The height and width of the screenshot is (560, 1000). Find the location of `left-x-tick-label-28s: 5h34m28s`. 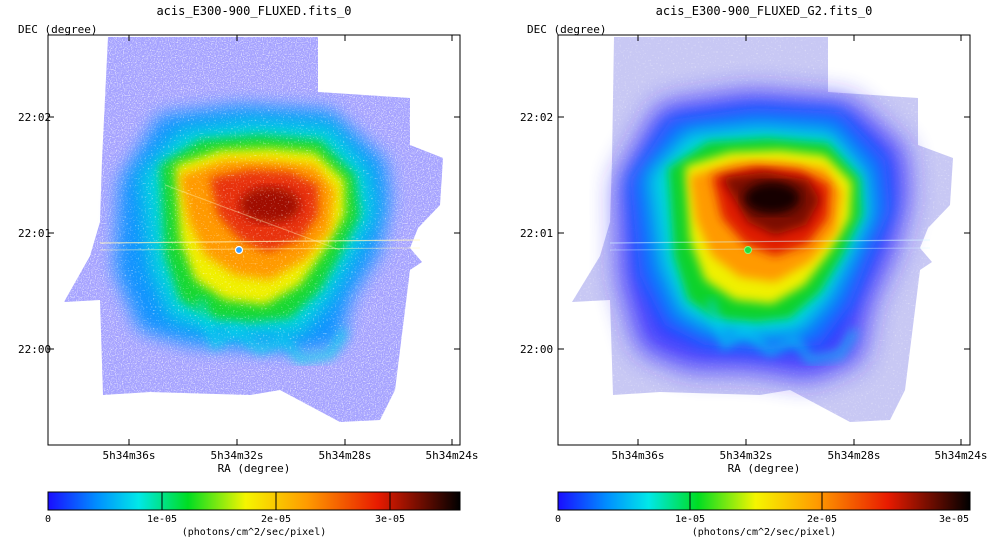

left-x-tick-label-28s: 5h34m28s is located at coordinates (345, 455).